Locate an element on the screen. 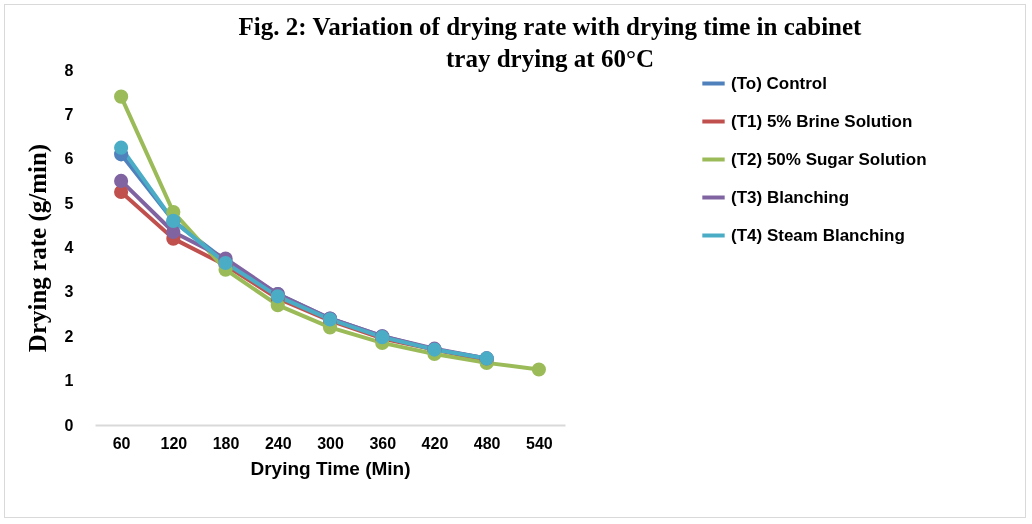 The image size is (1032, 524). y-tick-label: 6 is located at coordinates (69, 159).